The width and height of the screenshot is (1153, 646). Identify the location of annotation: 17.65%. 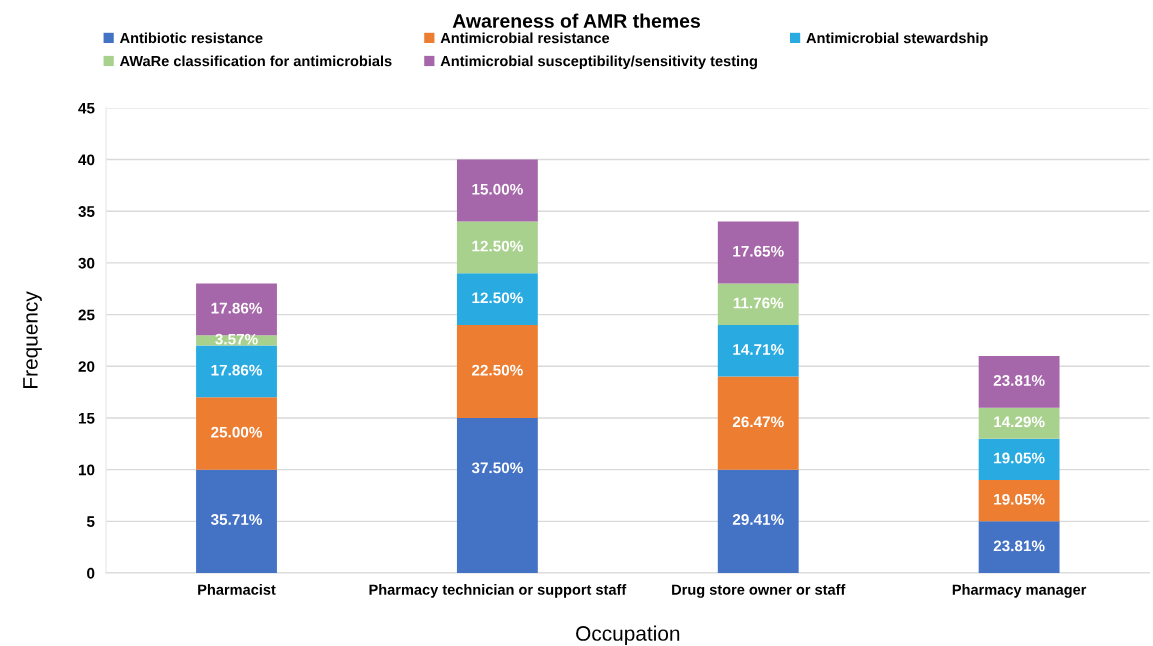
(758, 251).